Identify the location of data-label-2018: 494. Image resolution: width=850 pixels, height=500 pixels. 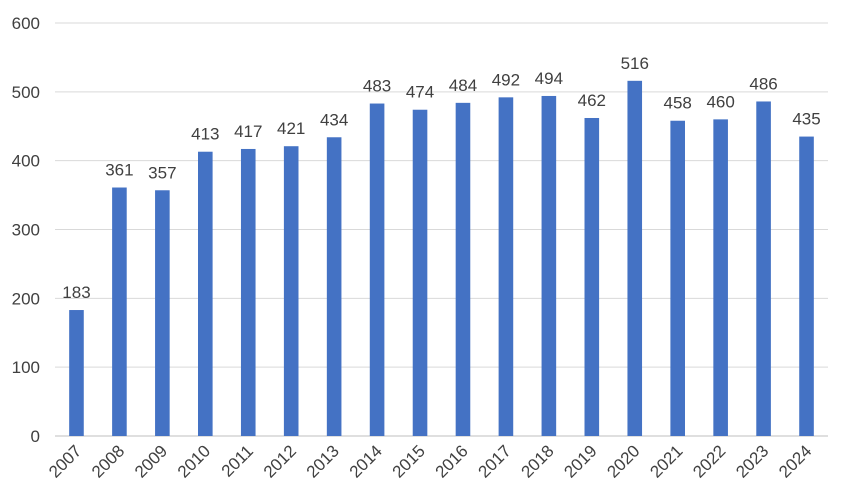
(549, 78).